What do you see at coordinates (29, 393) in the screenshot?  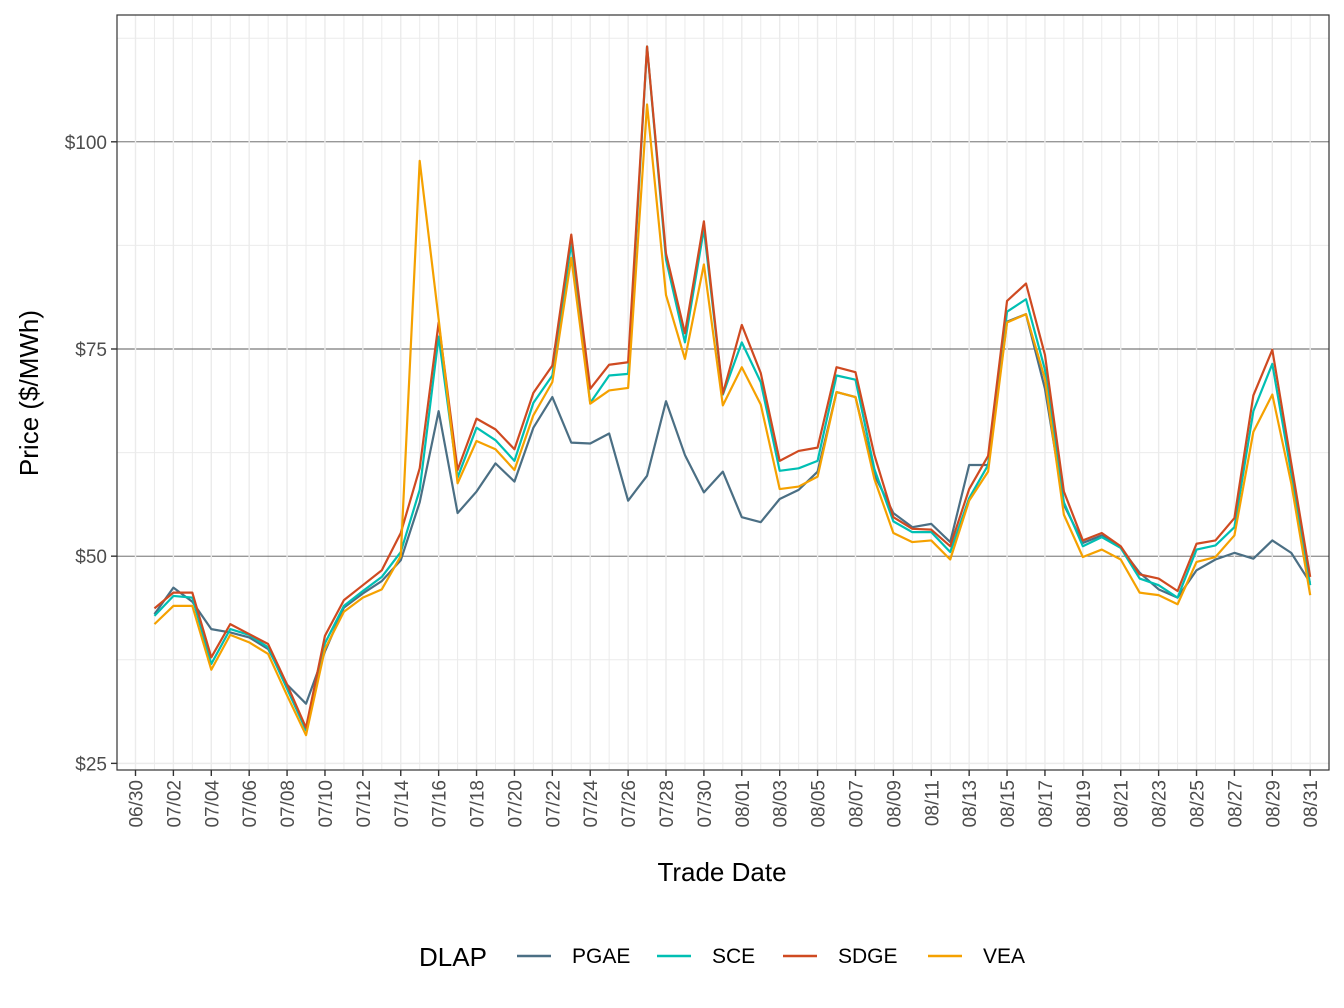 I see `y-axis-title: Price ($/MWh)` at bounding box center [29, 393].